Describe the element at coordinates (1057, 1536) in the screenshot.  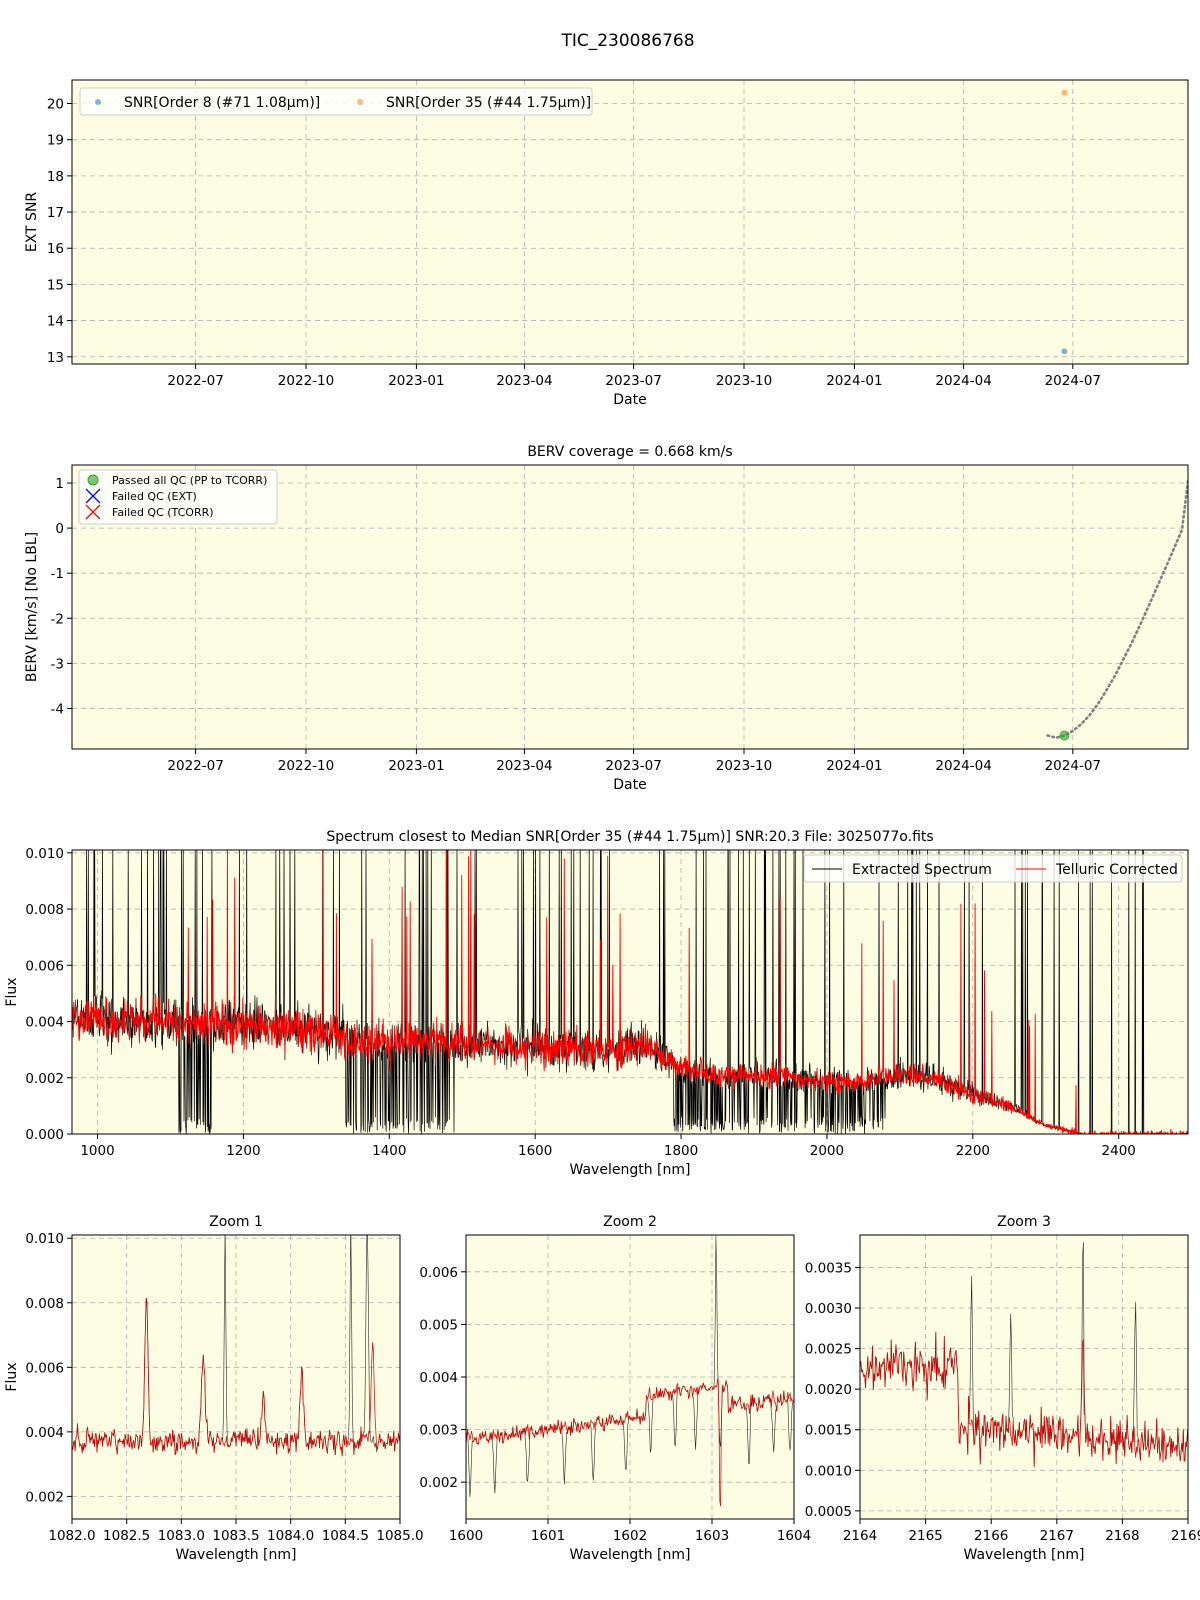
I see `zoom3-x-tick-label: 2167` at that location.